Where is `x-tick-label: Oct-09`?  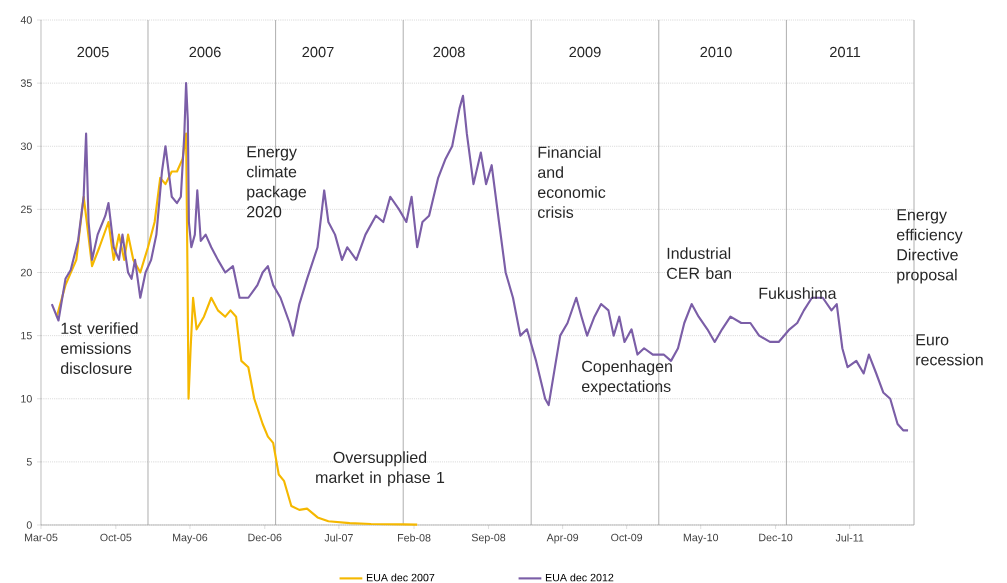
x-tick-label: Oct-09 is located at coordinates (627, 537).